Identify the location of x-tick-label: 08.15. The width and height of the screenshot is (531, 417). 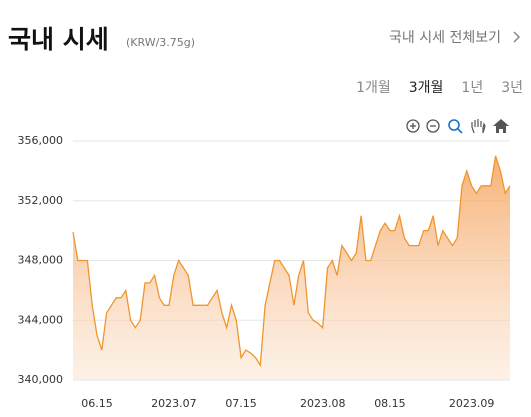
(390, 403).